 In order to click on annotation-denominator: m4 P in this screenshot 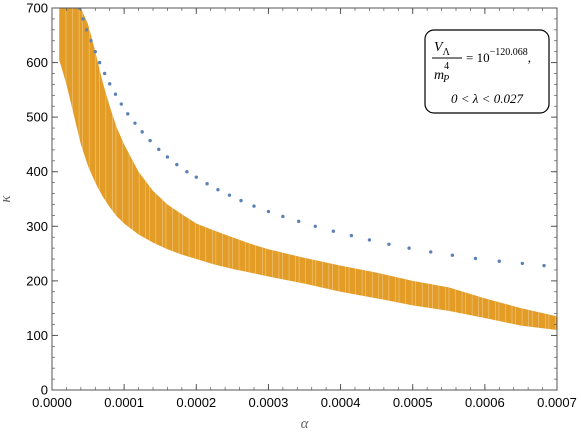, I will do `click(441, 73)`.